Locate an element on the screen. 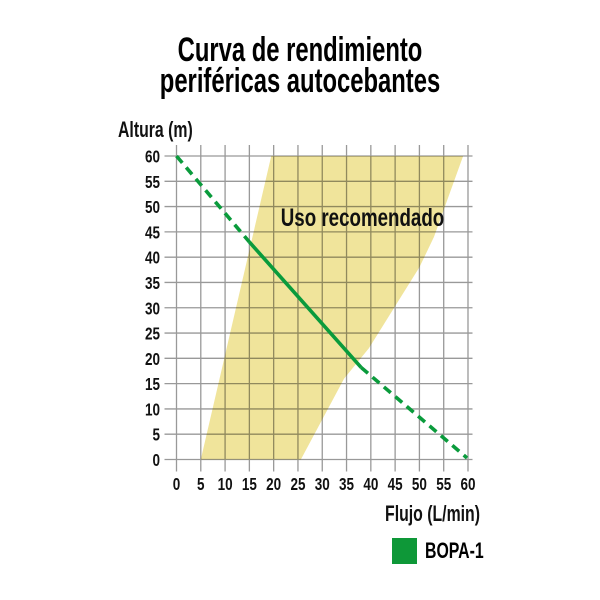  x-tick-label: 5 is located at coordinates (201, 484).